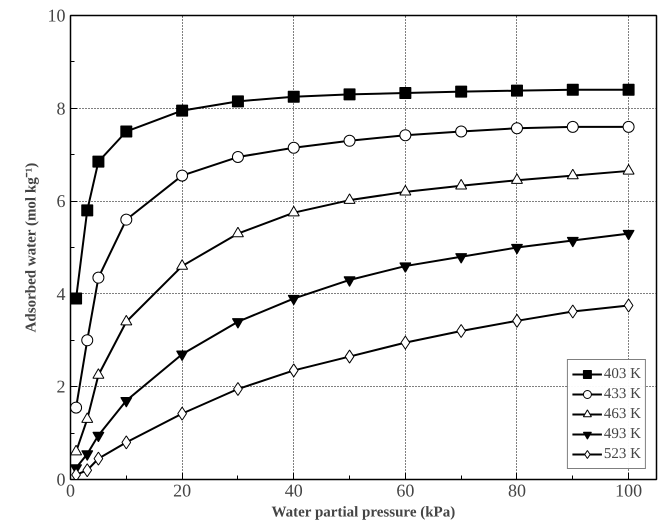  What do you see at coordinates (405, 490) in the screenshot?
I see `x-tick-label: 60` at bounding box center [405, 490].